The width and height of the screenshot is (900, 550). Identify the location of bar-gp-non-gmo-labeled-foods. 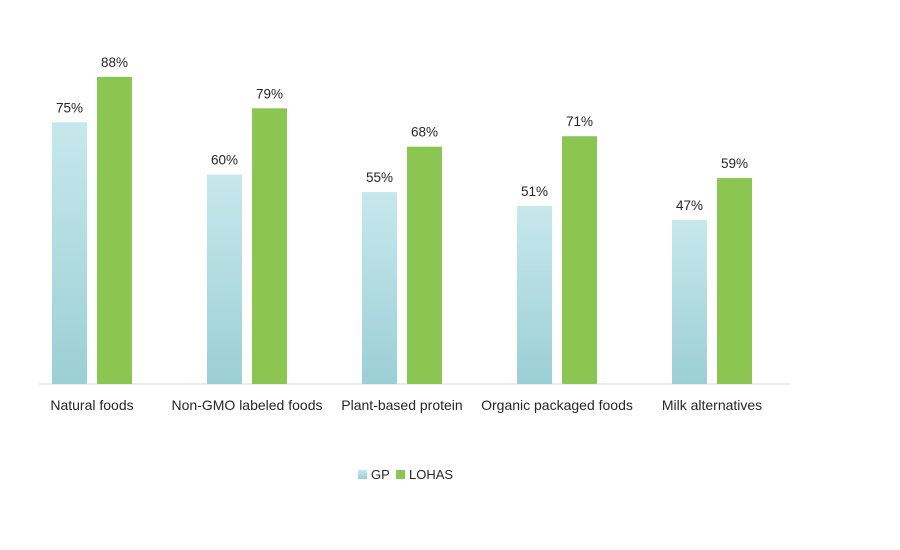
(224, 279).